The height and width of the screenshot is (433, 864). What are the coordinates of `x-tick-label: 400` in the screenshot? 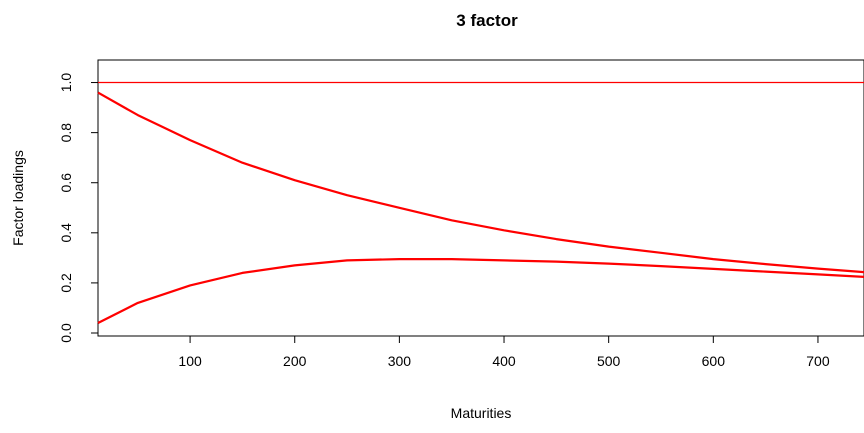 It's located at (504, 361).